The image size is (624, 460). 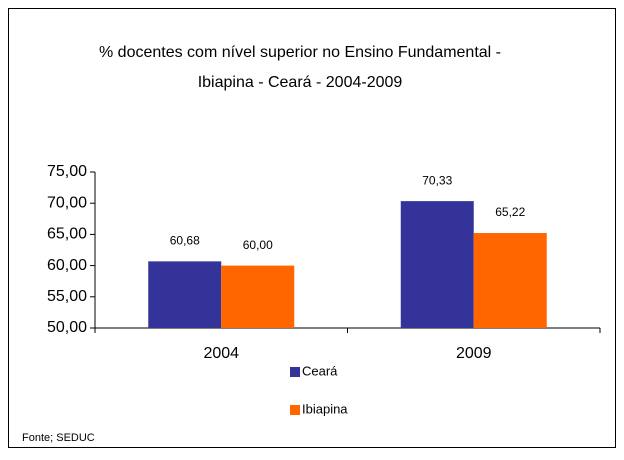 What do you see at coordinates (320, 370) in the screenshot?
I see `legend-label: Ceará` at bounding box center [320, 370].